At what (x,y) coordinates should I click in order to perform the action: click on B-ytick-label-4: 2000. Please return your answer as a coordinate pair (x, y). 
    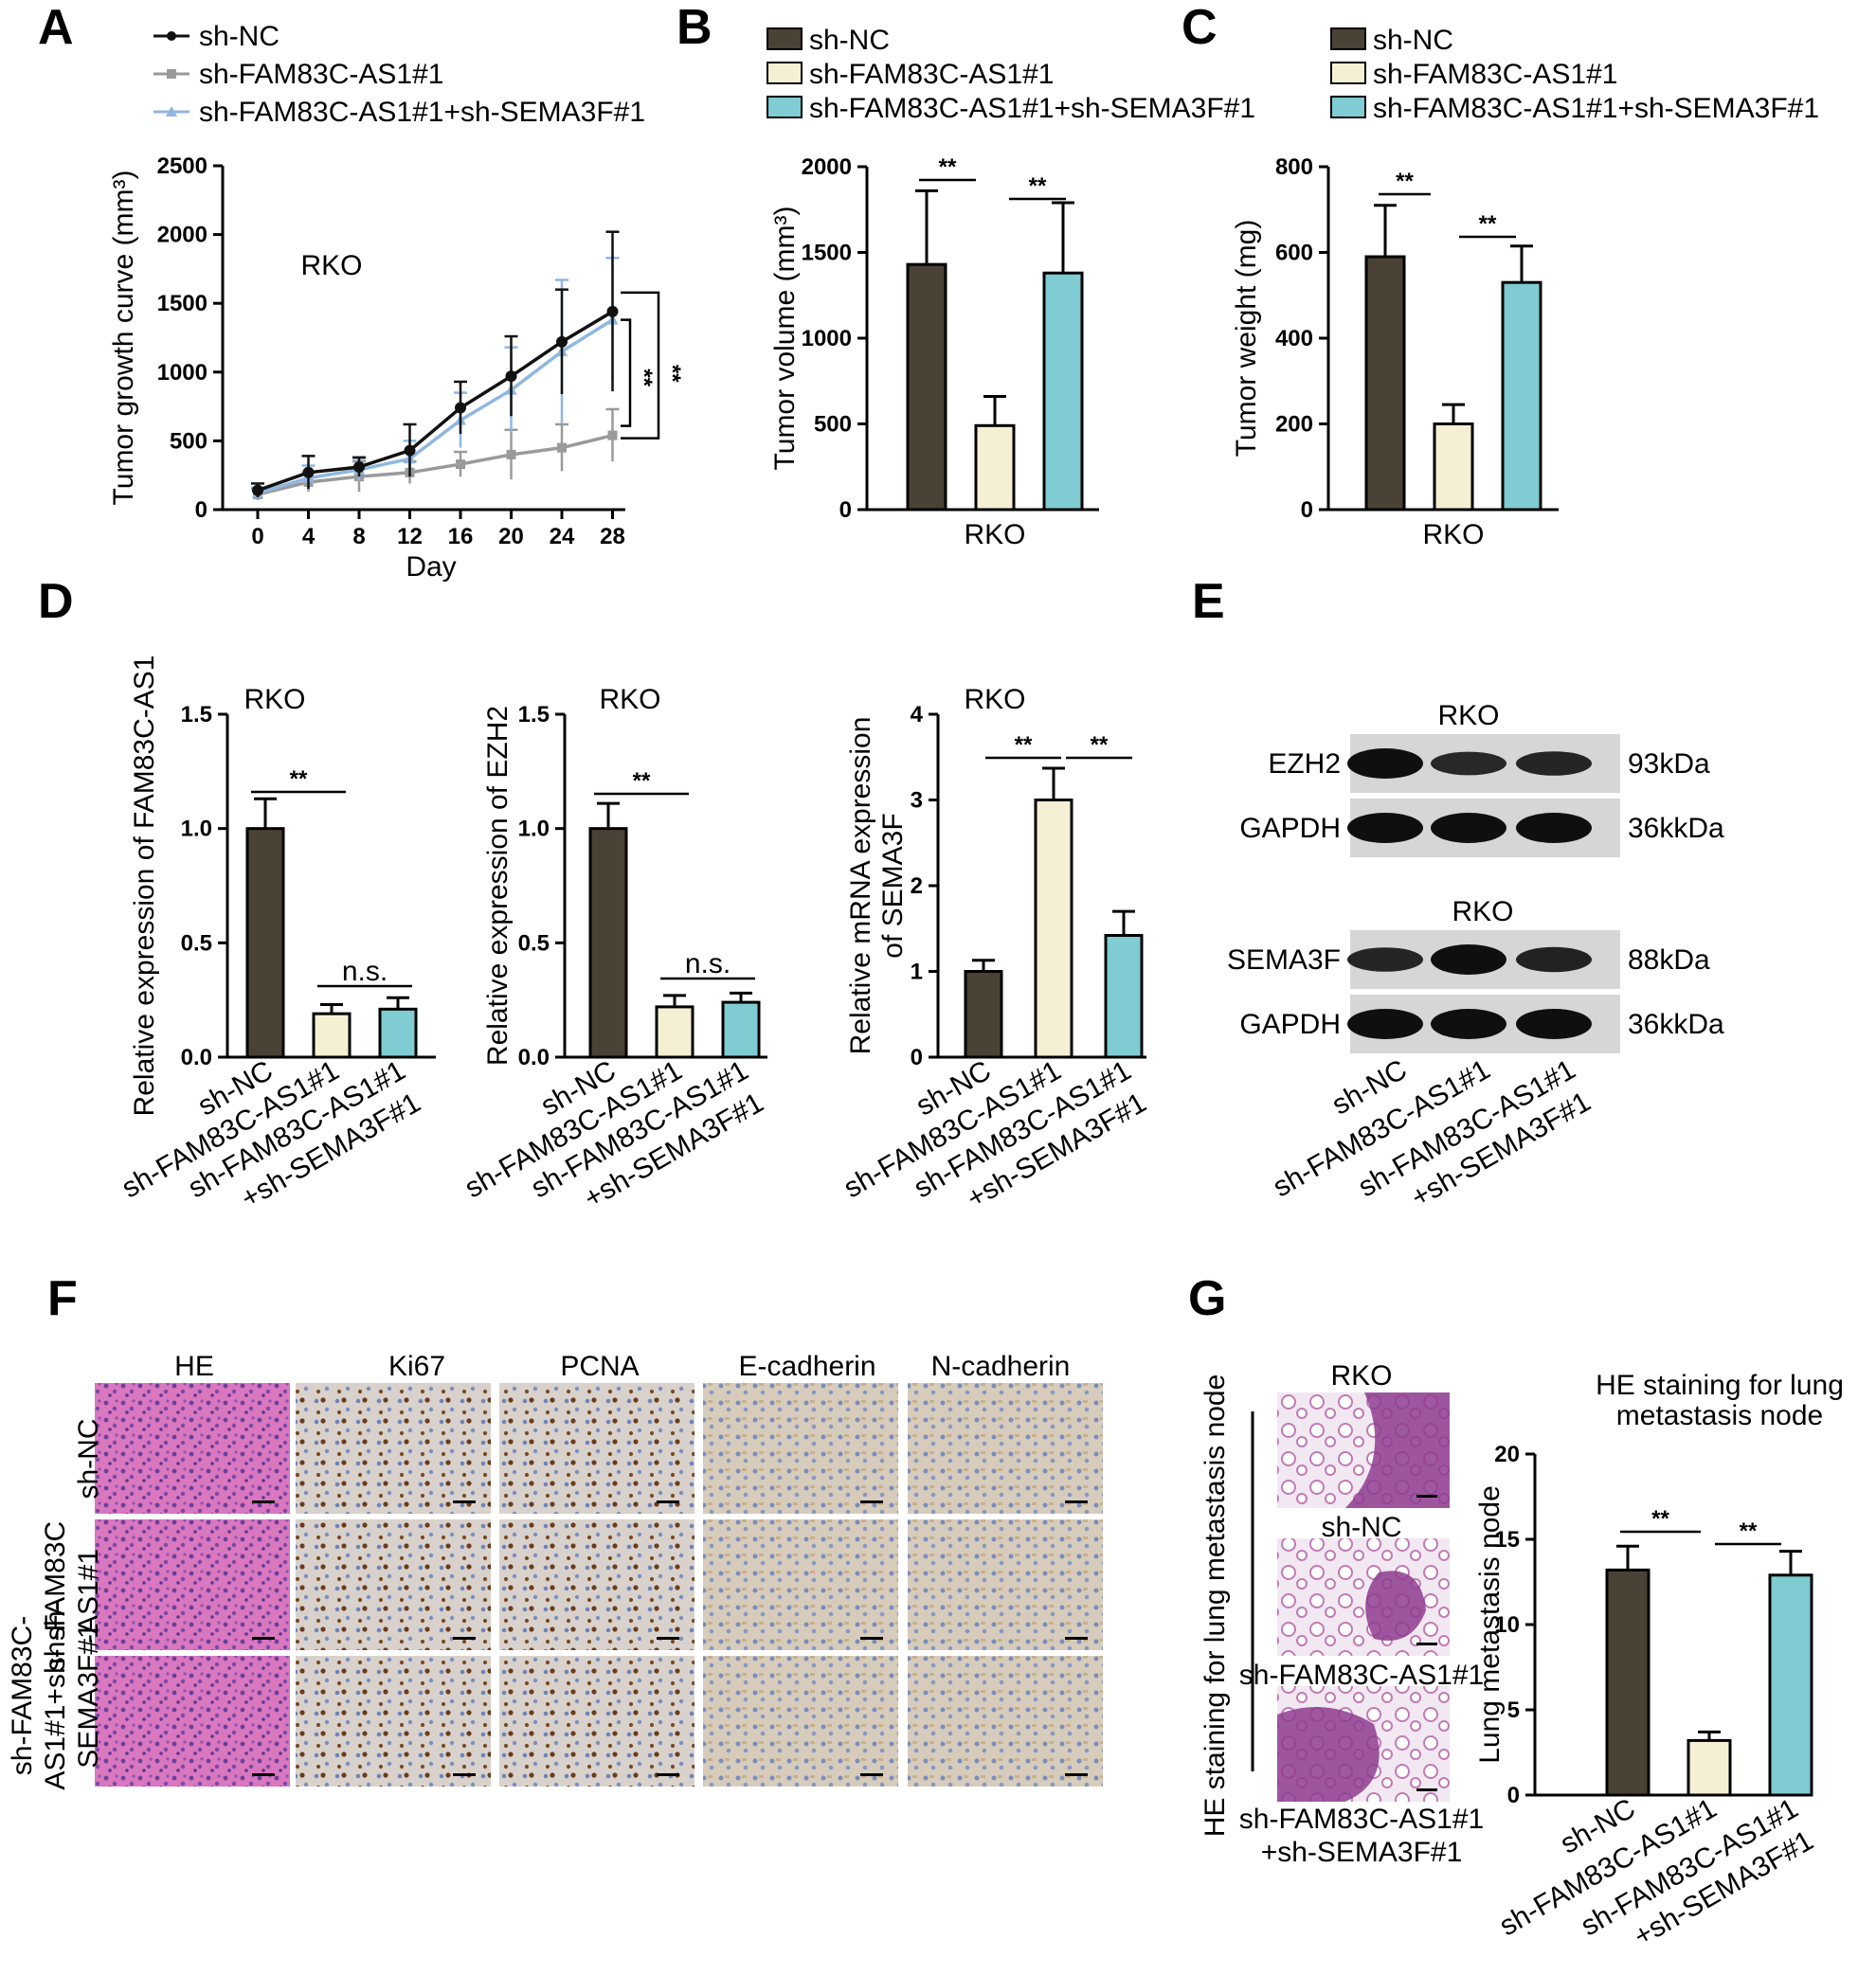
    Looking at the image, I should click on (827, 167).